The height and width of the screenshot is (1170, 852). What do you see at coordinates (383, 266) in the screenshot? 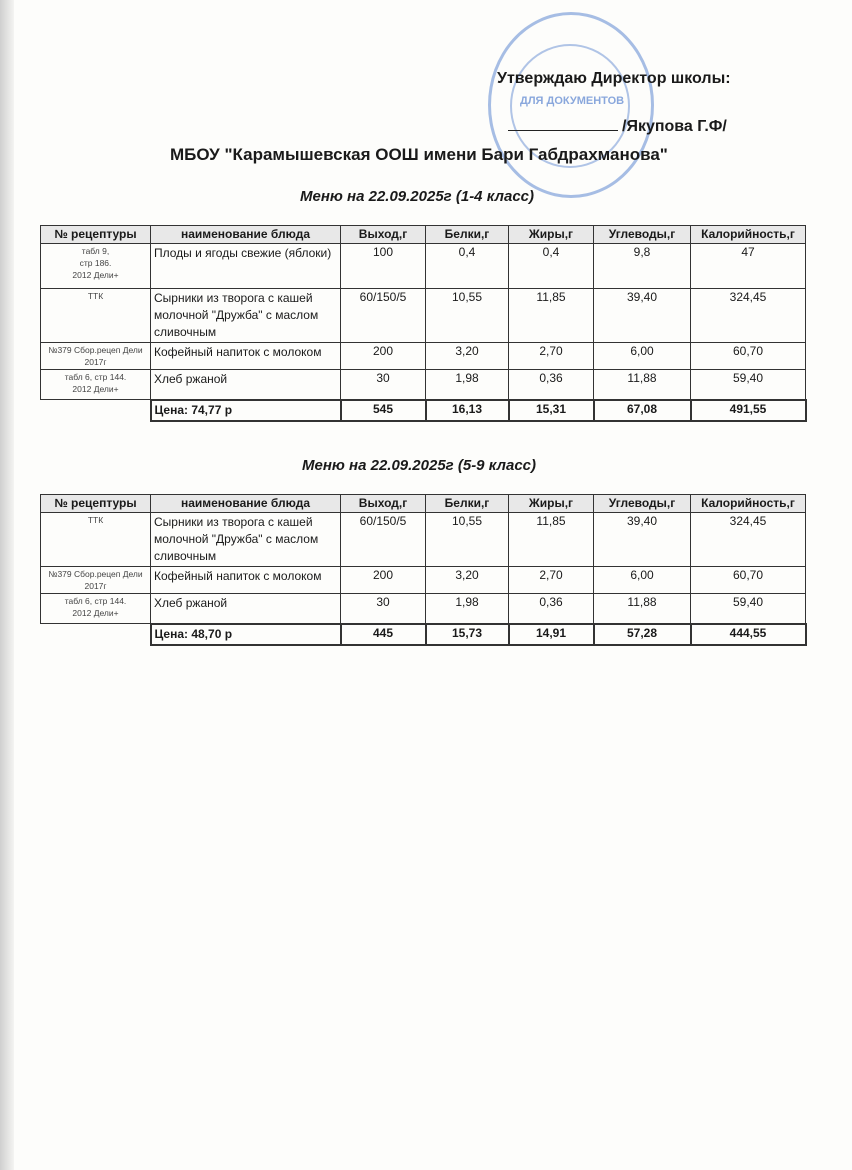
I see `nutrition-value: 100` at bounding box center [383, 266].